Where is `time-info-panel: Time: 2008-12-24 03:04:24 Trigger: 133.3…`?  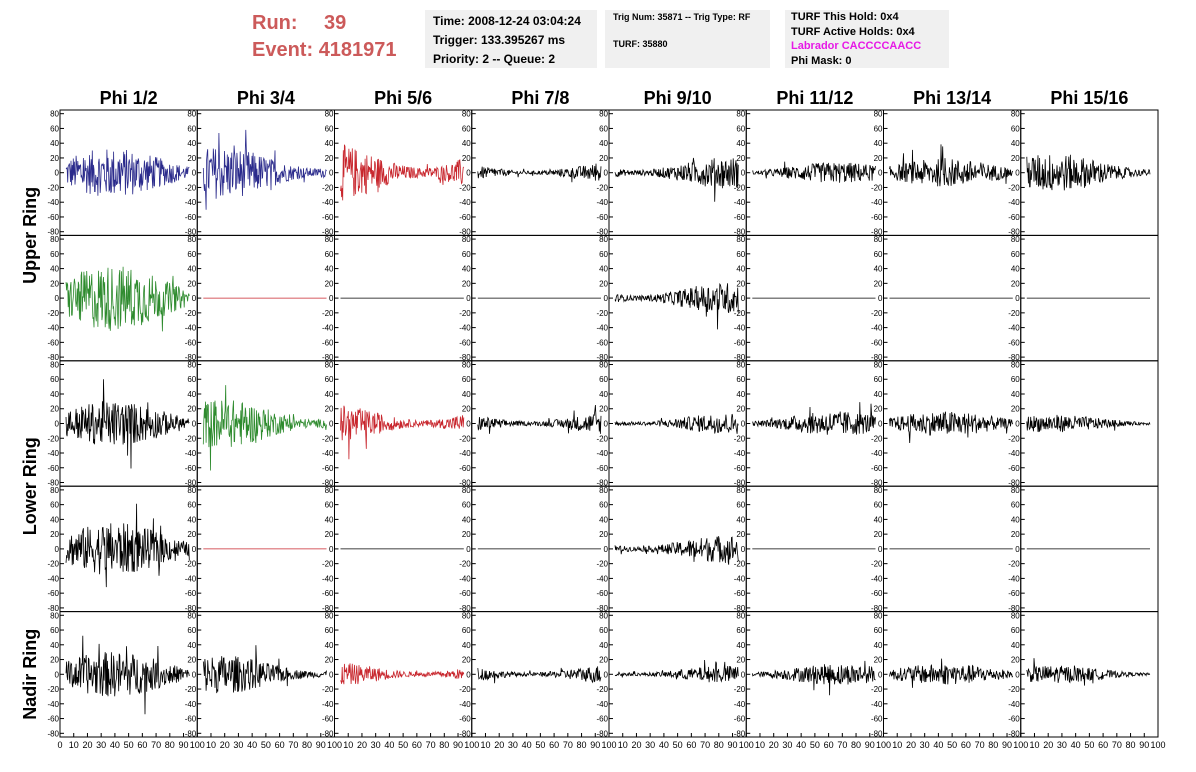 time-info-panel: Time: 2008-12-24 03:04:24 Trigger: 133.3… is located at coordinates (511, 39).